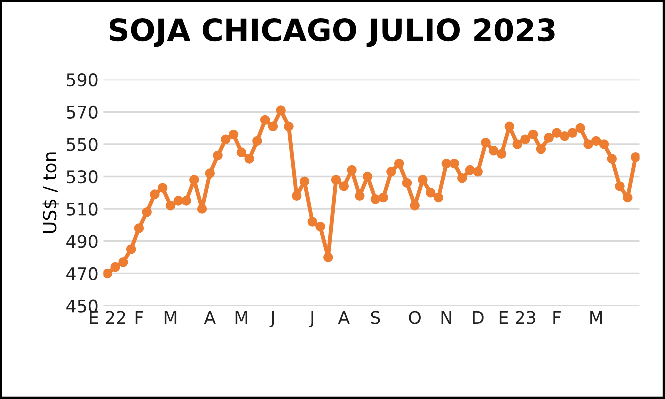 The height and width of the screenshot is (399, 665). What do you see at coordinates (82, 306) in the screenshot?
I see `y-tick-label: 450` at bounding box center [82, 306].